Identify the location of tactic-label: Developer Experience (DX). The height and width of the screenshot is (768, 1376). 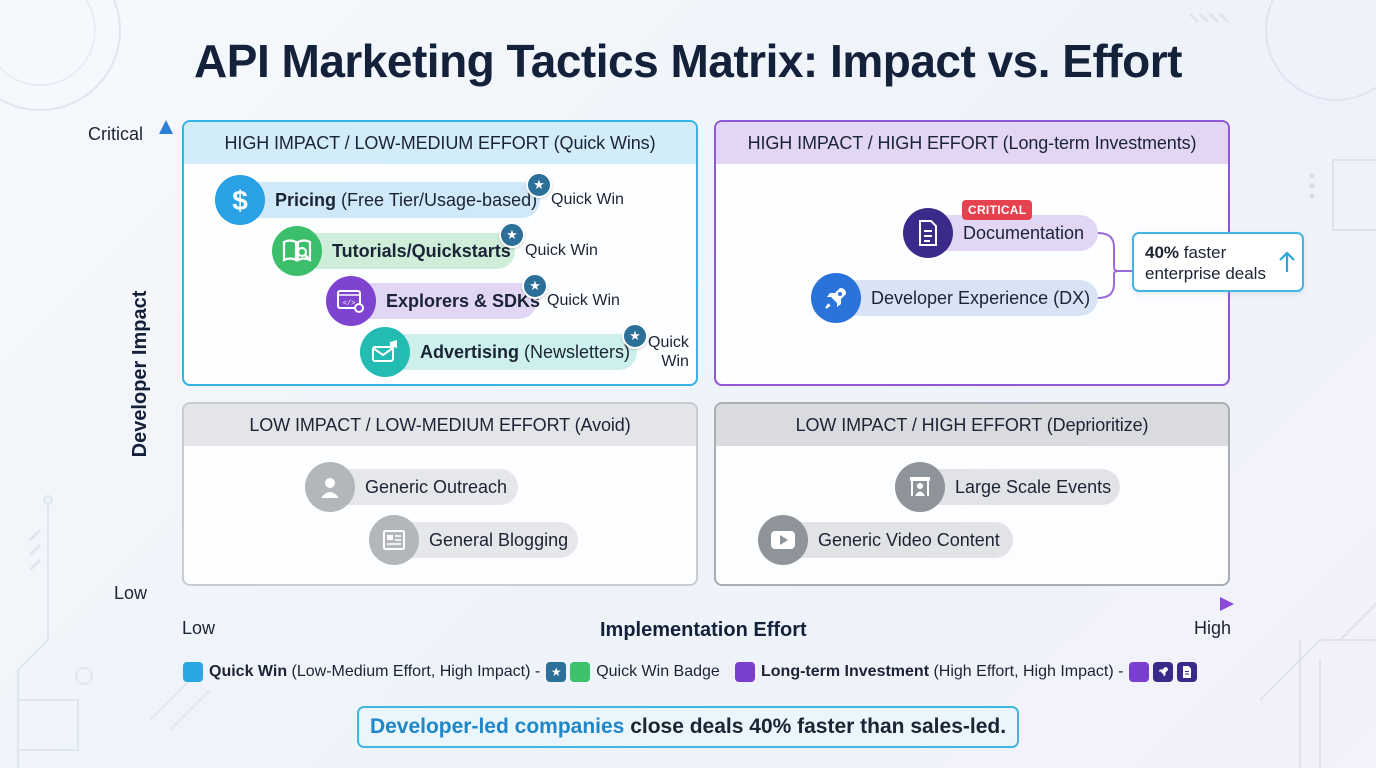
(981, 297).